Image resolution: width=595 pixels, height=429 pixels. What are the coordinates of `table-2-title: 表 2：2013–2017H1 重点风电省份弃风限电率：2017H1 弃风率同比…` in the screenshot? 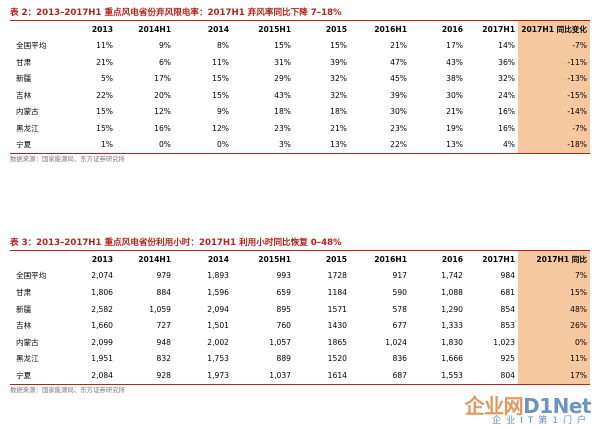 It's located at (176, 13).